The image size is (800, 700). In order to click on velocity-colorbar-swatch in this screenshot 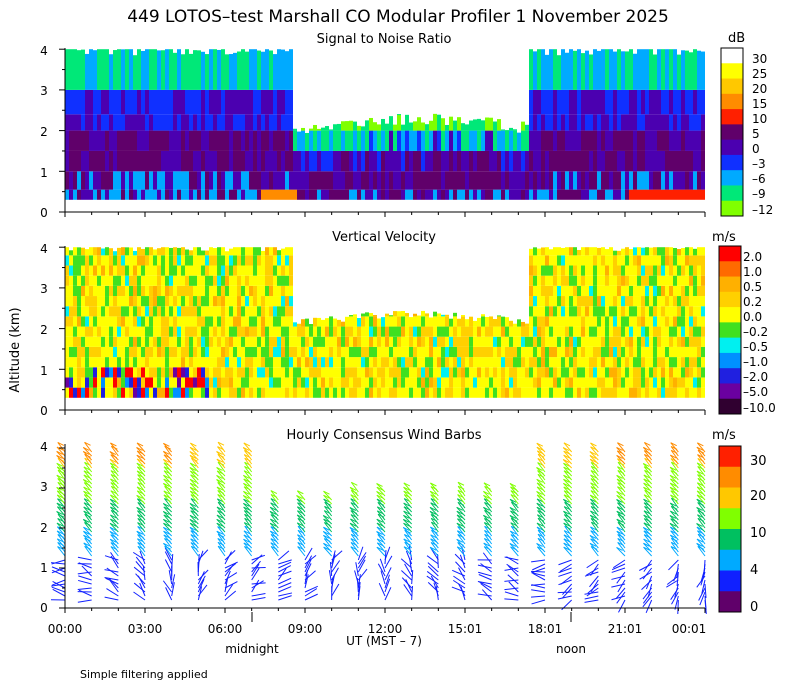, I will do `click(730, 299)`.